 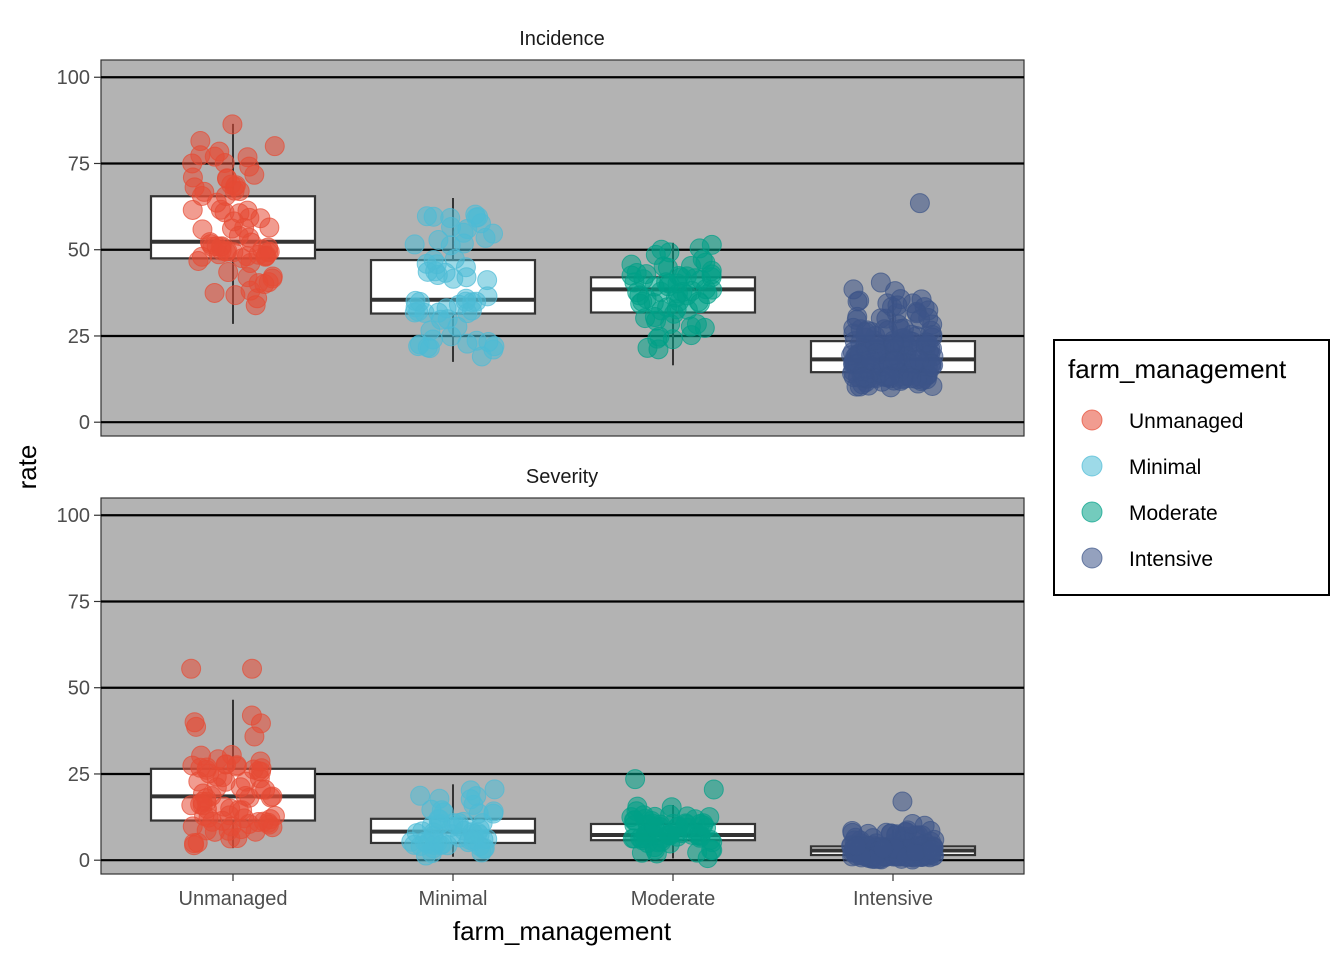 I want to click on x-axis: Unmanaged Minimal Moderate Intensive, so click(x=556, y=892).